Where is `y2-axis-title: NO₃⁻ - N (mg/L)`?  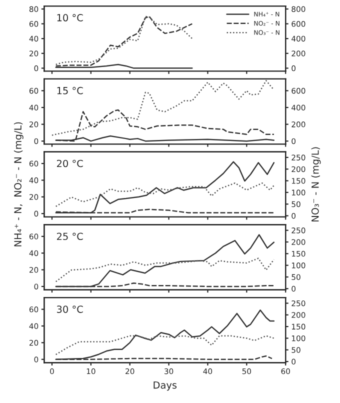 y2-axis-title: NO₃⁻ - N (mg/L) is located at coordinates (316, 184).